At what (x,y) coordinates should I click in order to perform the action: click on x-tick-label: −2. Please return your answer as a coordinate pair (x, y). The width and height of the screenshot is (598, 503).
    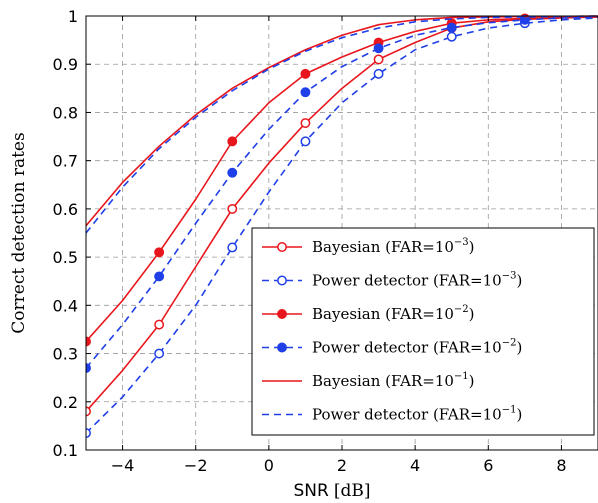
    Looking at the image, I should click on (196, 465).